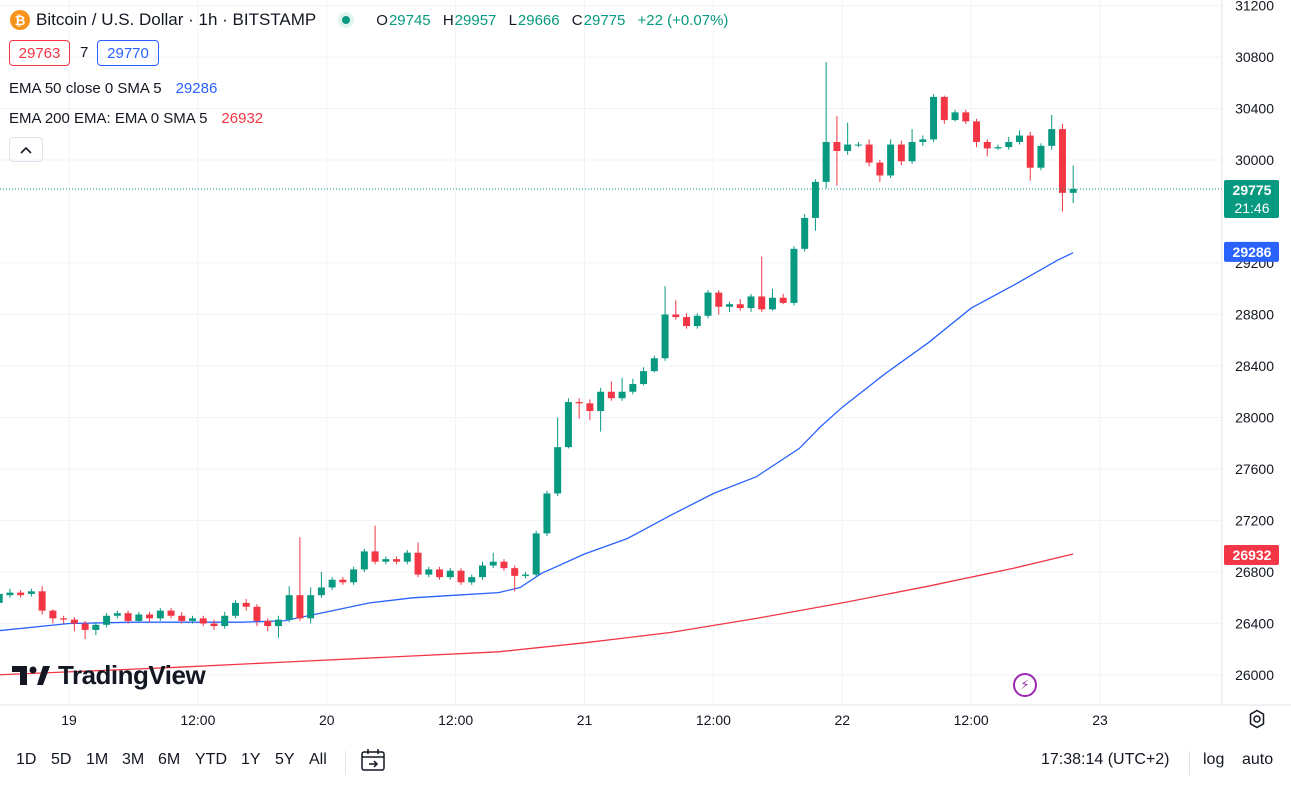  I want to click on collapse-indicators-button, so click(26, 149).